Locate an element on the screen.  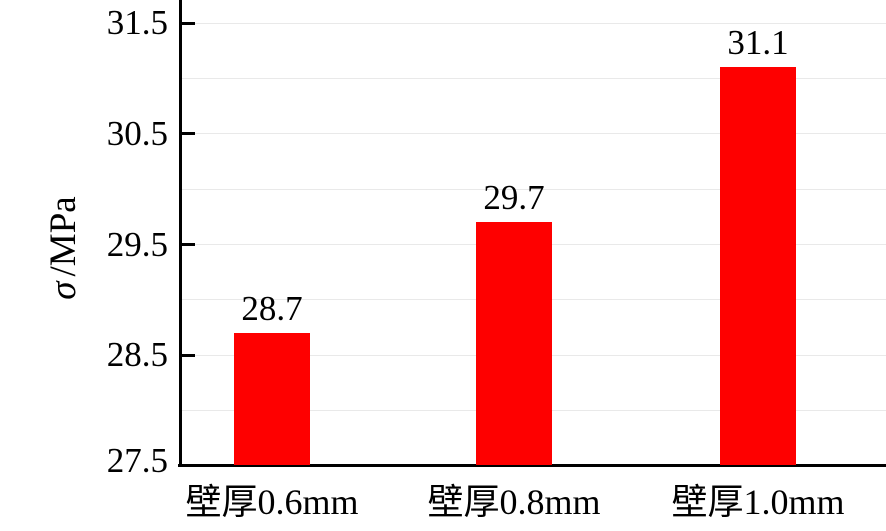
y-tick-label: 28.5 is located at coordinates (137, 355).